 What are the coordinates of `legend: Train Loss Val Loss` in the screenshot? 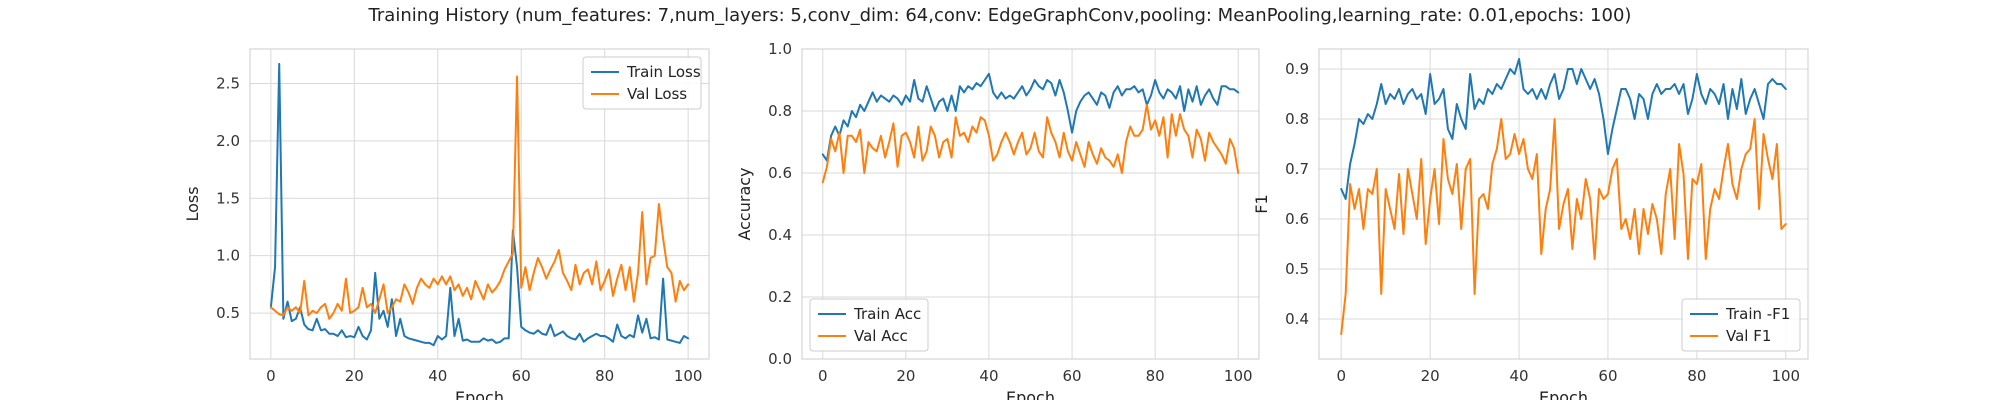 It's located at (642, 83).